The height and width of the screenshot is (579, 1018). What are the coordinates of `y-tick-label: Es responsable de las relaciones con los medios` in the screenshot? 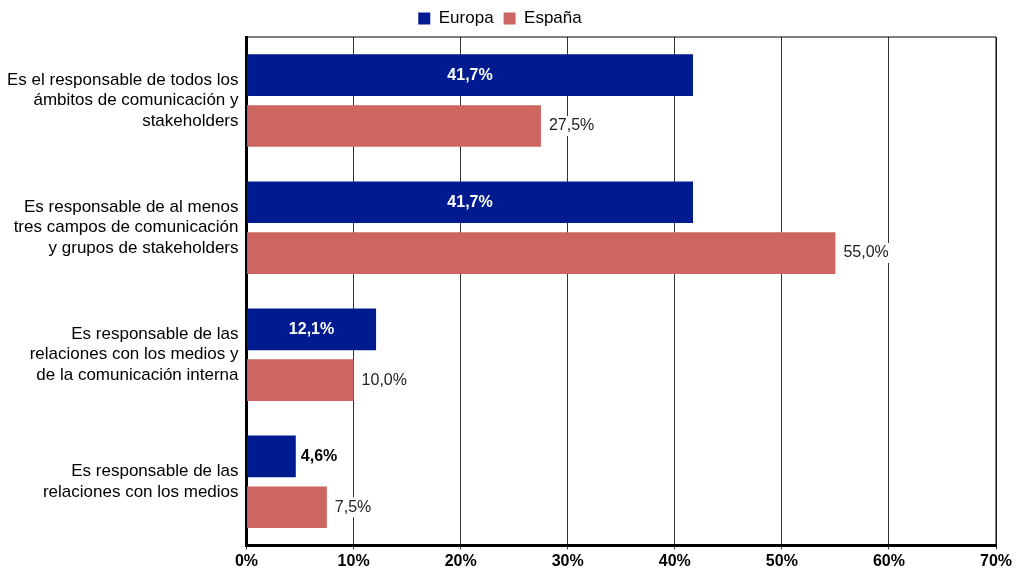 It's located at (140, 481).